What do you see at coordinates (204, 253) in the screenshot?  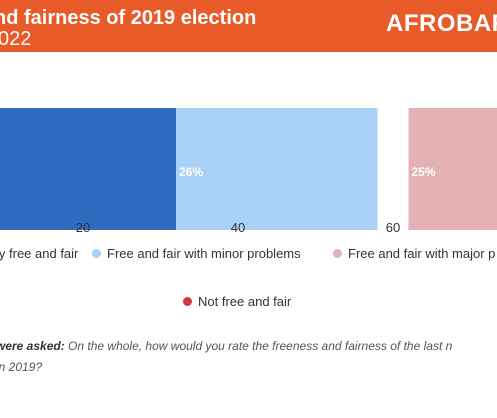 I see `legend-label-2: Free and fair with minor problems` at bounding box center [204, 253].